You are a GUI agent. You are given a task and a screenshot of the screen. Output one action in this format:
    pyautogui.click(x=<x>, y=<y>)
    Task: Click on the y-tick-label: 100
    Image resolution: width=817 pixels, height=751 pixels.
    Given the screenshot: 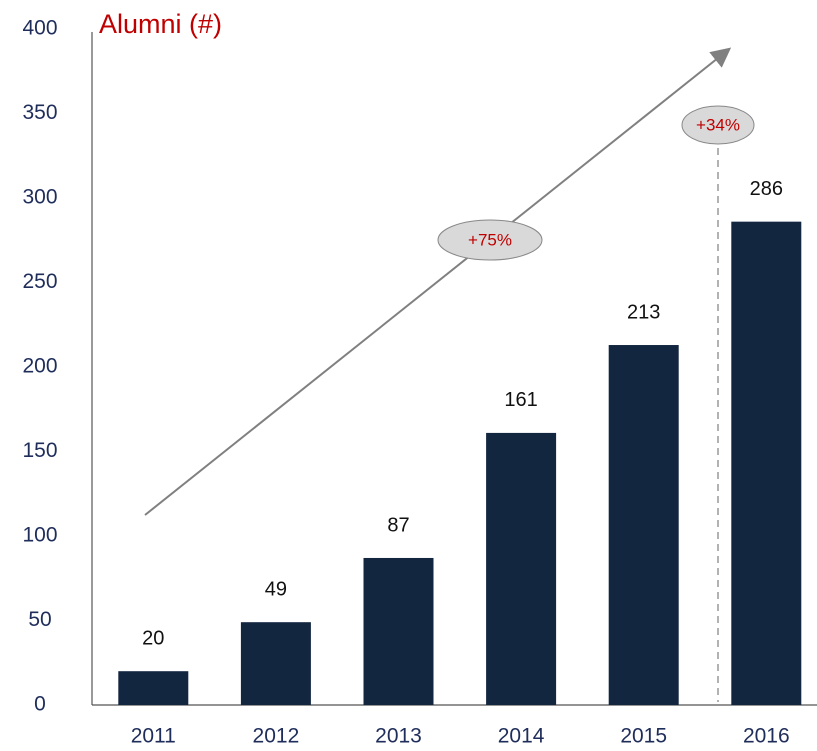 What is the action you would take?
    pyautogui.click(x=39, y=535)
    